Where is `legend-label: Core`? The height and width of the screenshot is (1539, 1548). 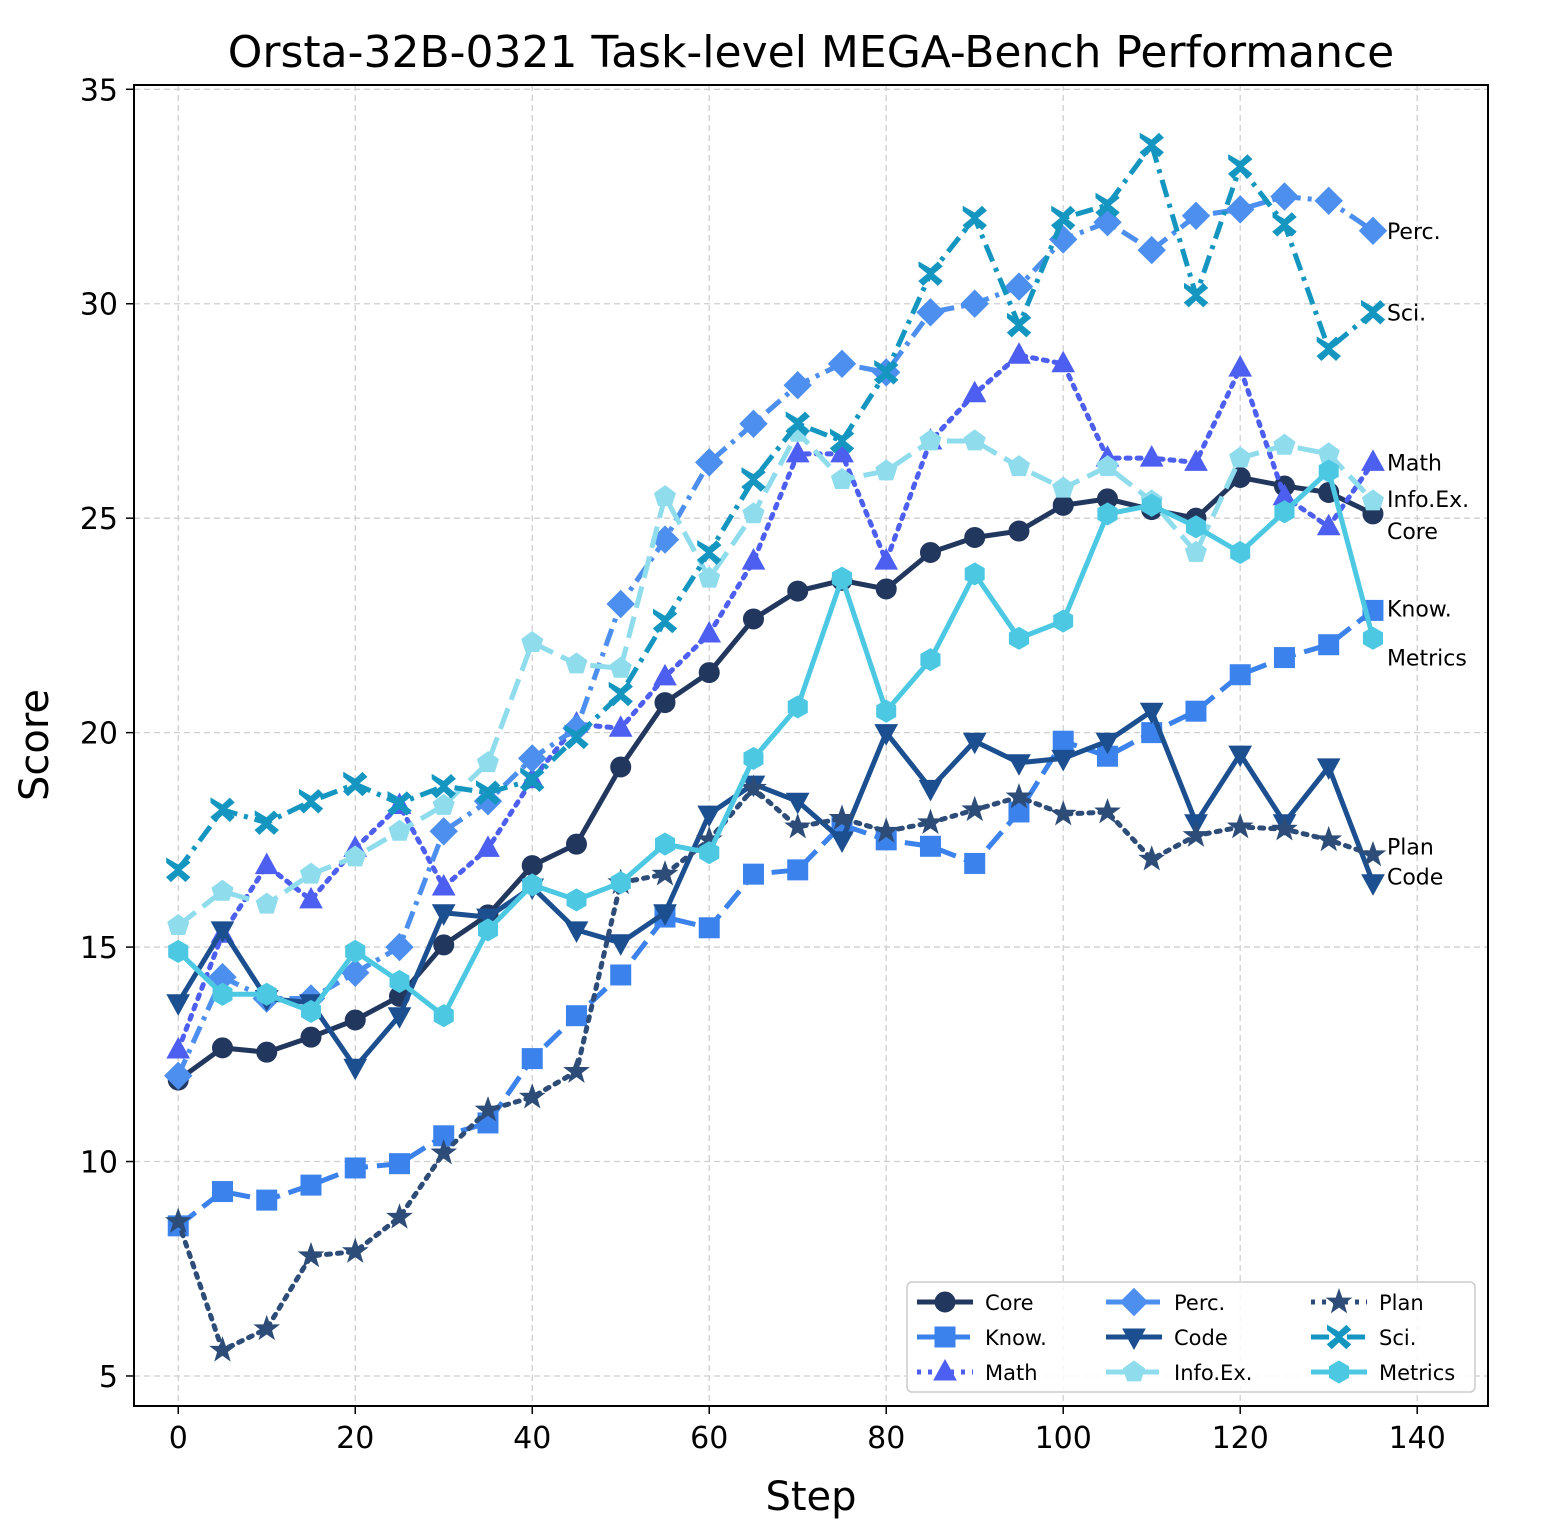
legend-label: Core is located at coordinates (1009, 1303).